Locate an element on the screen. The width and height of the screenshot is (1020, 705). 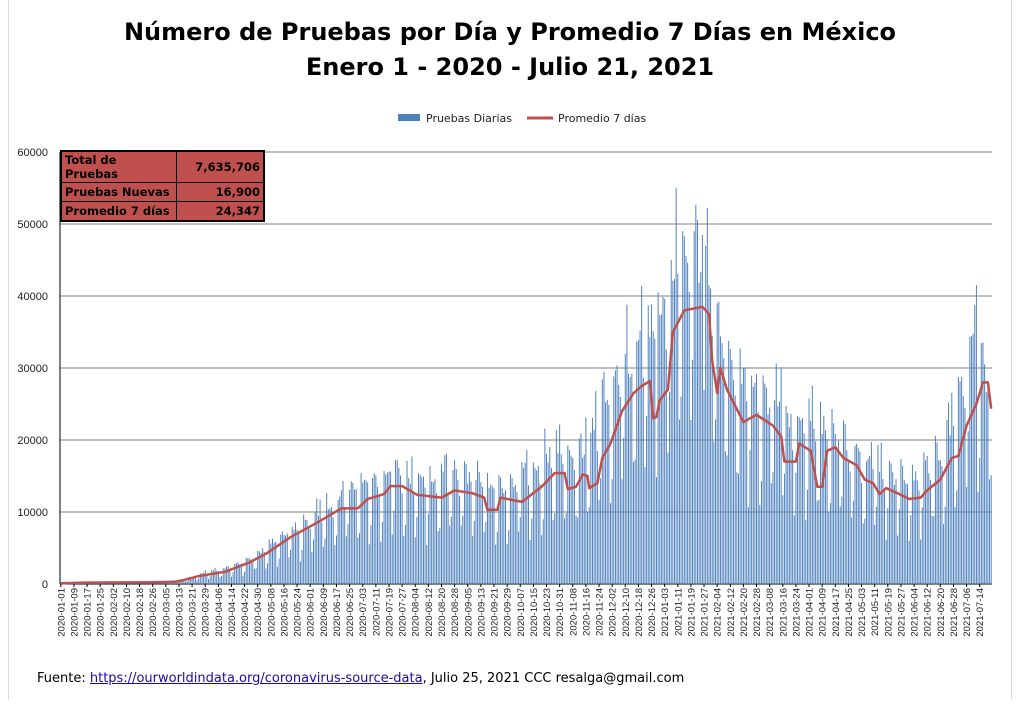
legend-swatch-bars is located at coordinates (409, 117).